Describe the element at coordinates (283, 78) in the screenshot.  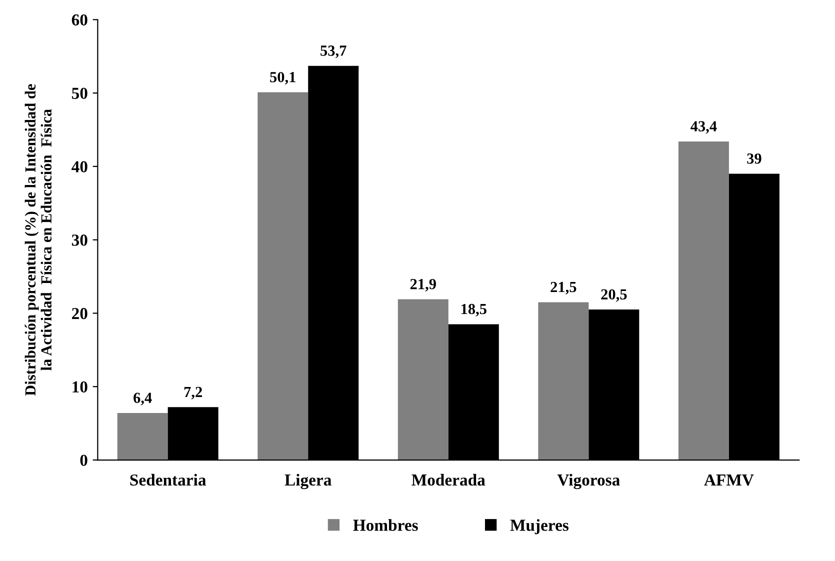
I see `data-label: 50,1` at that location.